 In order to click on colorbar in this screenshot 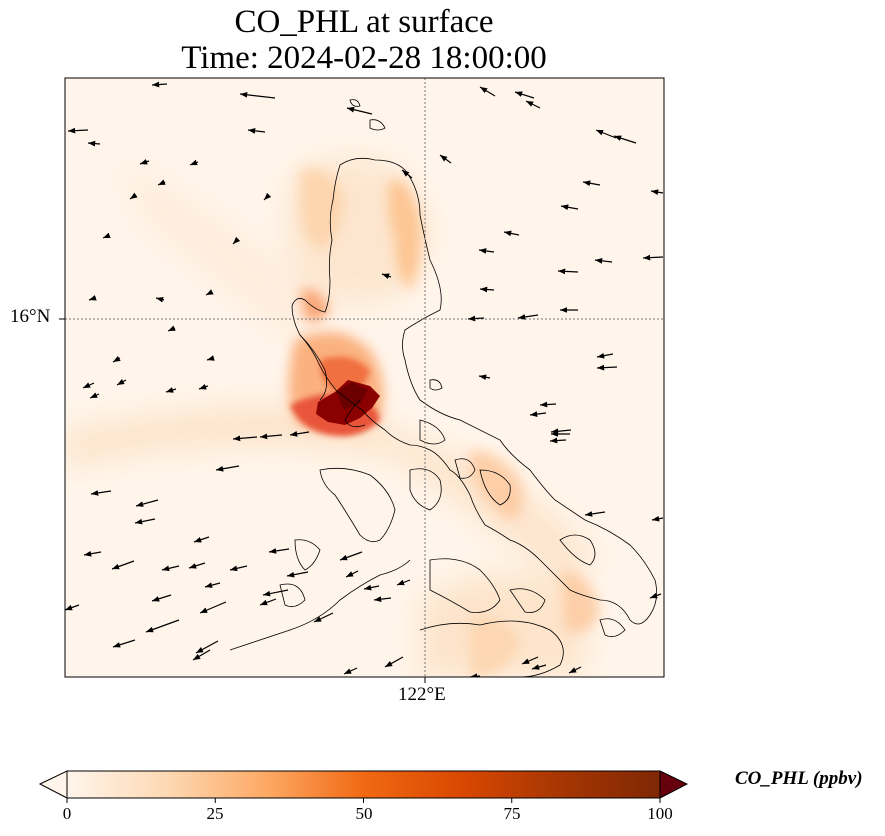, I will do `click(363, 786)`.